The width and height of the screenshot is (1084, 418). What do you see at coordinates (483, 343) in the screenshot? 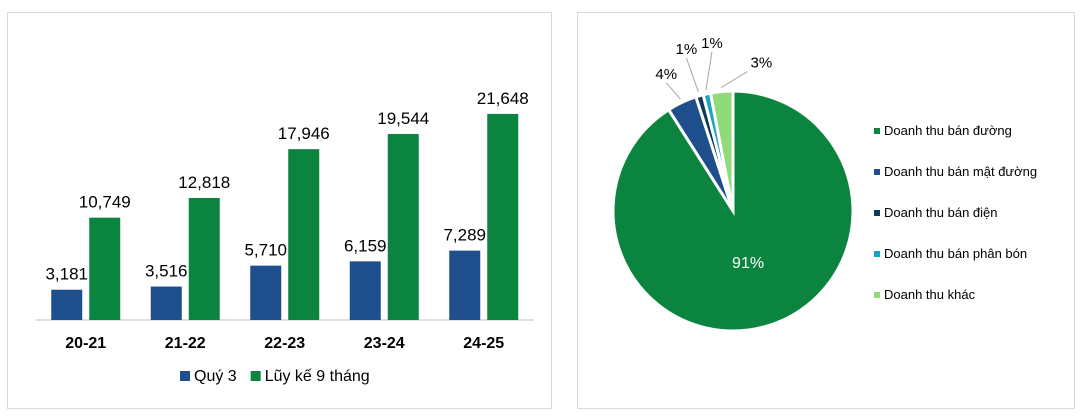
I see `x-tick-label: 24-25` at bounding box center [483, 343].